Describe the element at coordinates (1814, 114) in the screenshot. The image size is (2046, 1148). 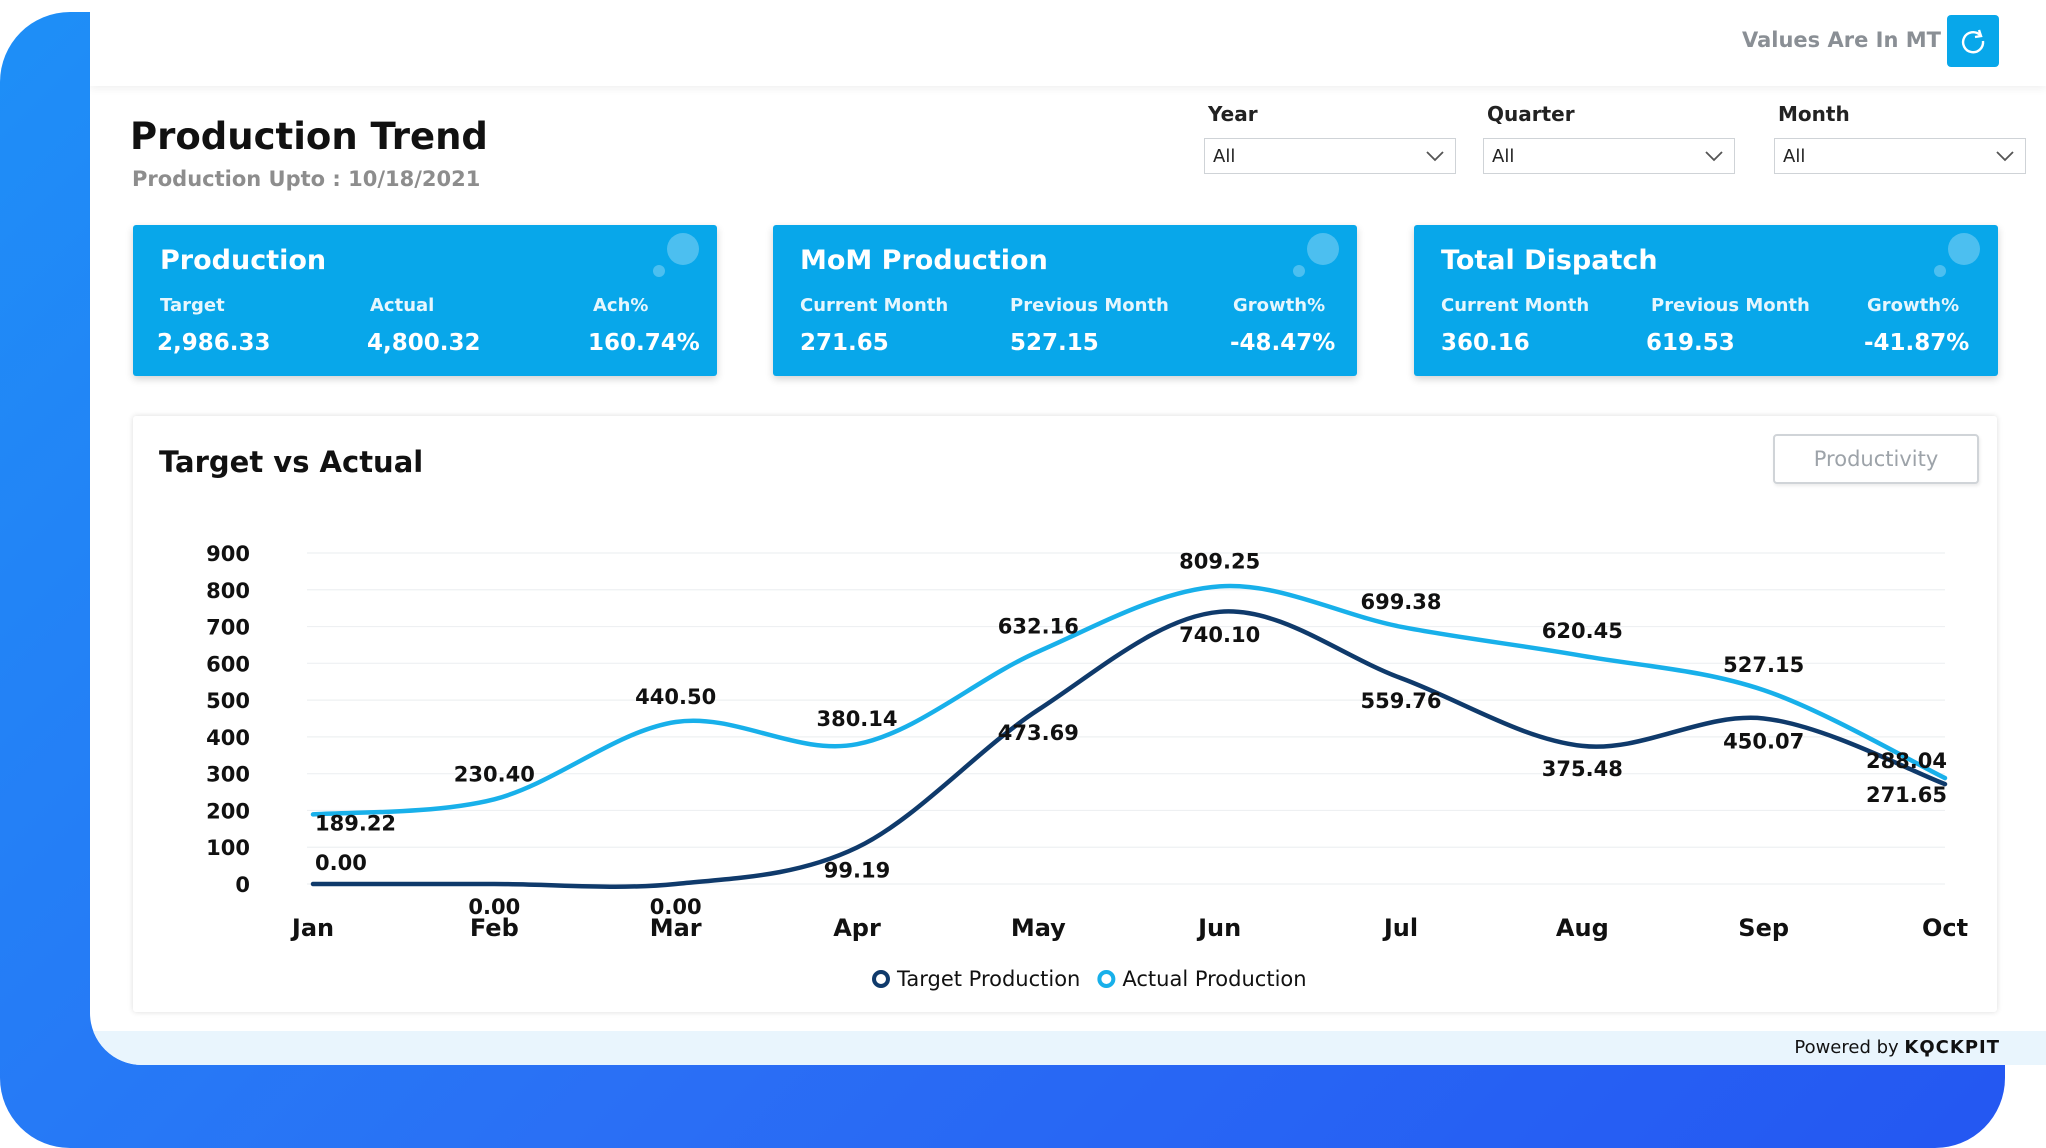
I see `filter-month-label: Month` at that location.